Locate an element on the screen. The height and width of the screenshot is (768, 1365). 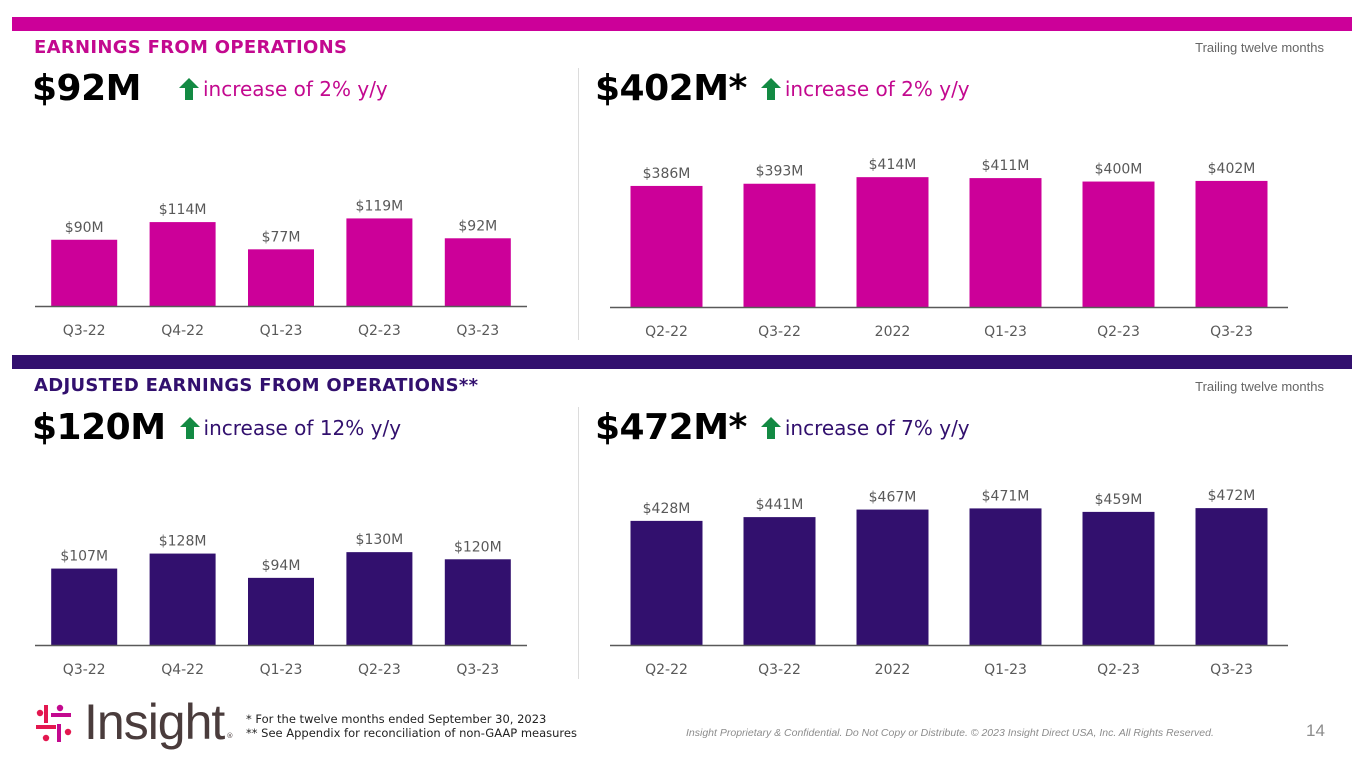
data-label: $120M is located at coordinates (478, 547).